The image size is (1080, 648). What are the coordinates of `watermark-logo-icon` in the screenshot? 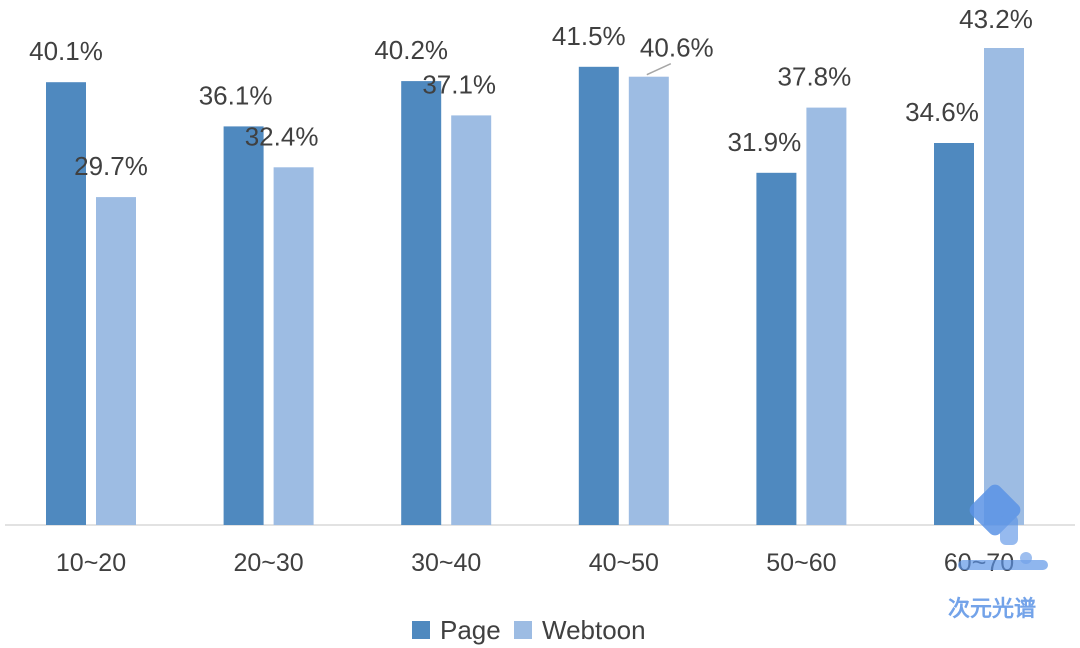 It's located at (1003, 527).